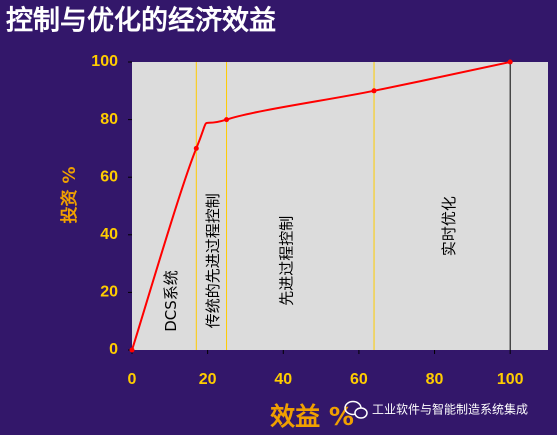 This screenshot has height=435, width=557. What do you see at coordinates (283, 379) in the screenshot?
I see `x-tick-label: 40` at bounding box center [283, 379].